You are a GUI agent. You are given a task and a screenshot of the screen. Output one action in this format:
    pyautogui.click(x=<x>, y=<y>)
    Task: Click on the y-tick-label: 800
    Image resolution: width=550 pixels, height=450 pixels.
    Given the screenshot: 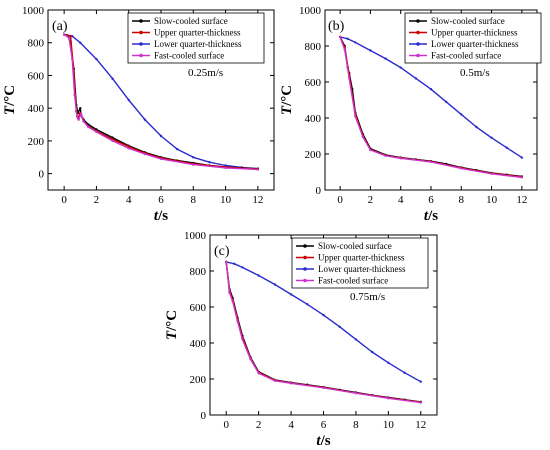 What is the action you would take?
    pyautogui.click(x=198, y=272)
    